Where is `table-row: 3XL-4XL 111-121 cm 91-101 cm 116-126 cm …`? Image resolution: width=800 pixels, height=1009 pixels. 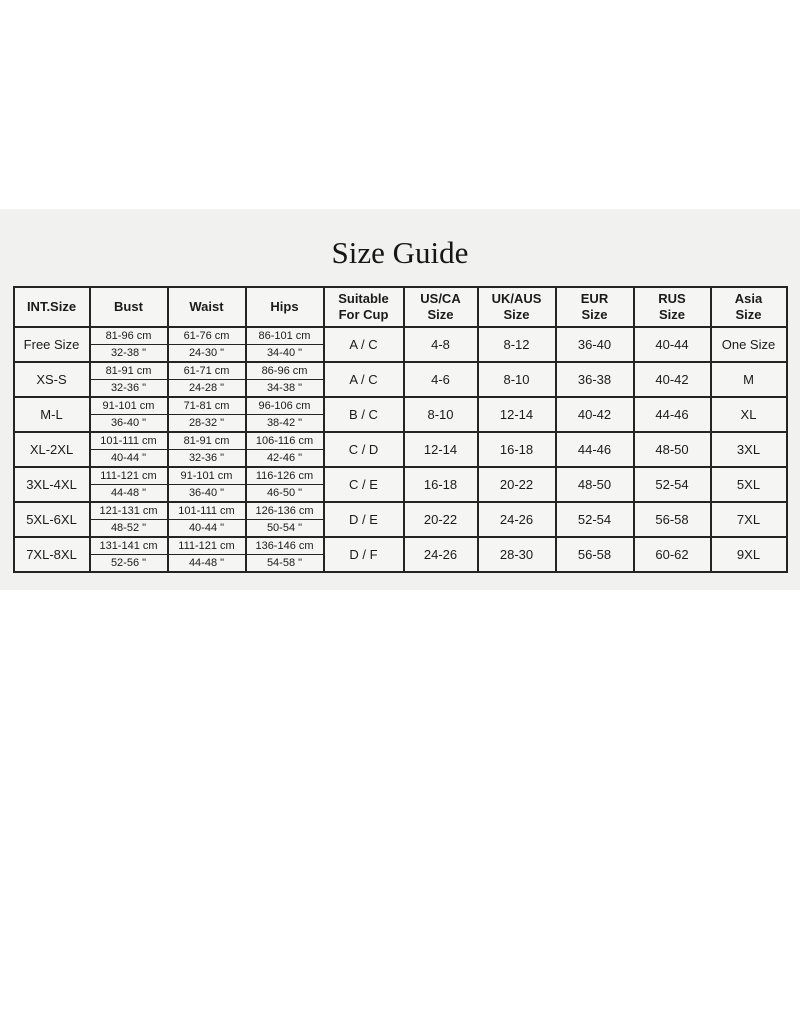
table-row: 3XL-4XL 111-121 cm 91-101 cm 116-126 cm … is located at coordinates (400, 484).